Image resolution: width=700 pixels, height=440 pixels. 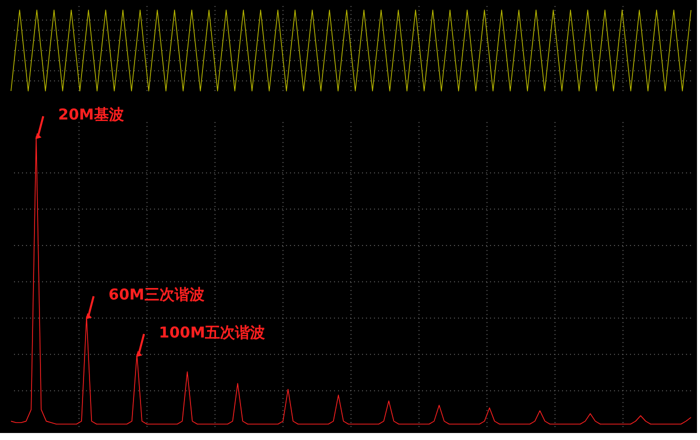 What do you see at coordinates (156, 295) in the screenshot?
I see `annotation: 60M三次谐波` at bounding box center [156, 295].